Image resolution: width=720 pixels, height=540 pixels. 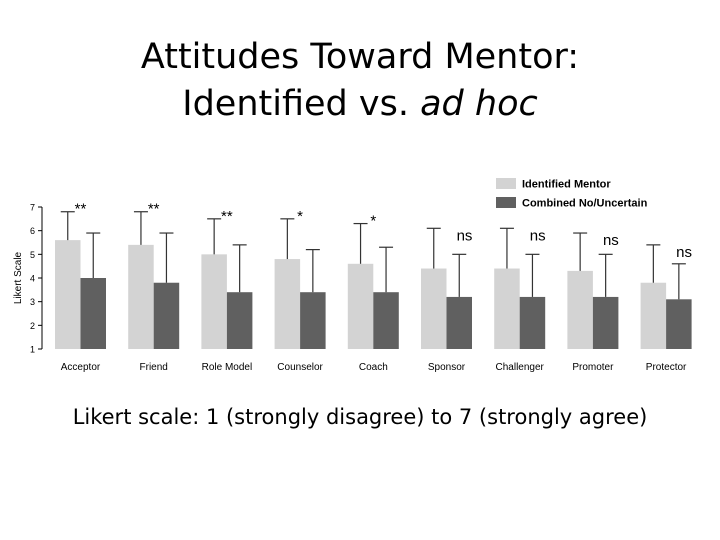 What do you see at coordinates (32, 326) in the screenshot?
I see `y-tick-label: 2` at bounding box center [32, 326].